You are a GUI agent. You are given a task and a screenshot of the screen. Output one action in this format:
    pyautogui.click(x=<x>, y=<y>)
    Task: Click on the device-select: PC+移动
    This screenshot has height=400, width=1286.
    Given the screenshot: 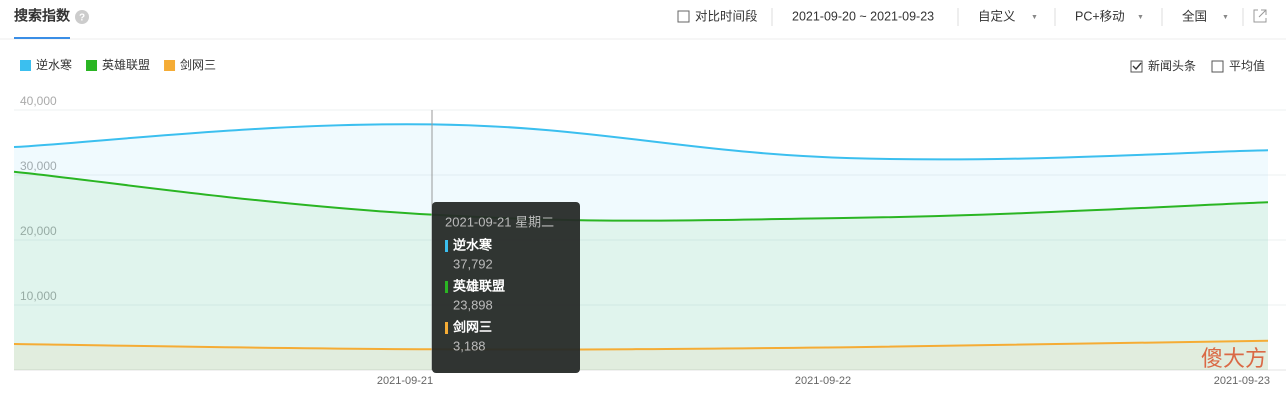 What is the action you would take?
    pyautogui.click(x=1100, y=16)
    